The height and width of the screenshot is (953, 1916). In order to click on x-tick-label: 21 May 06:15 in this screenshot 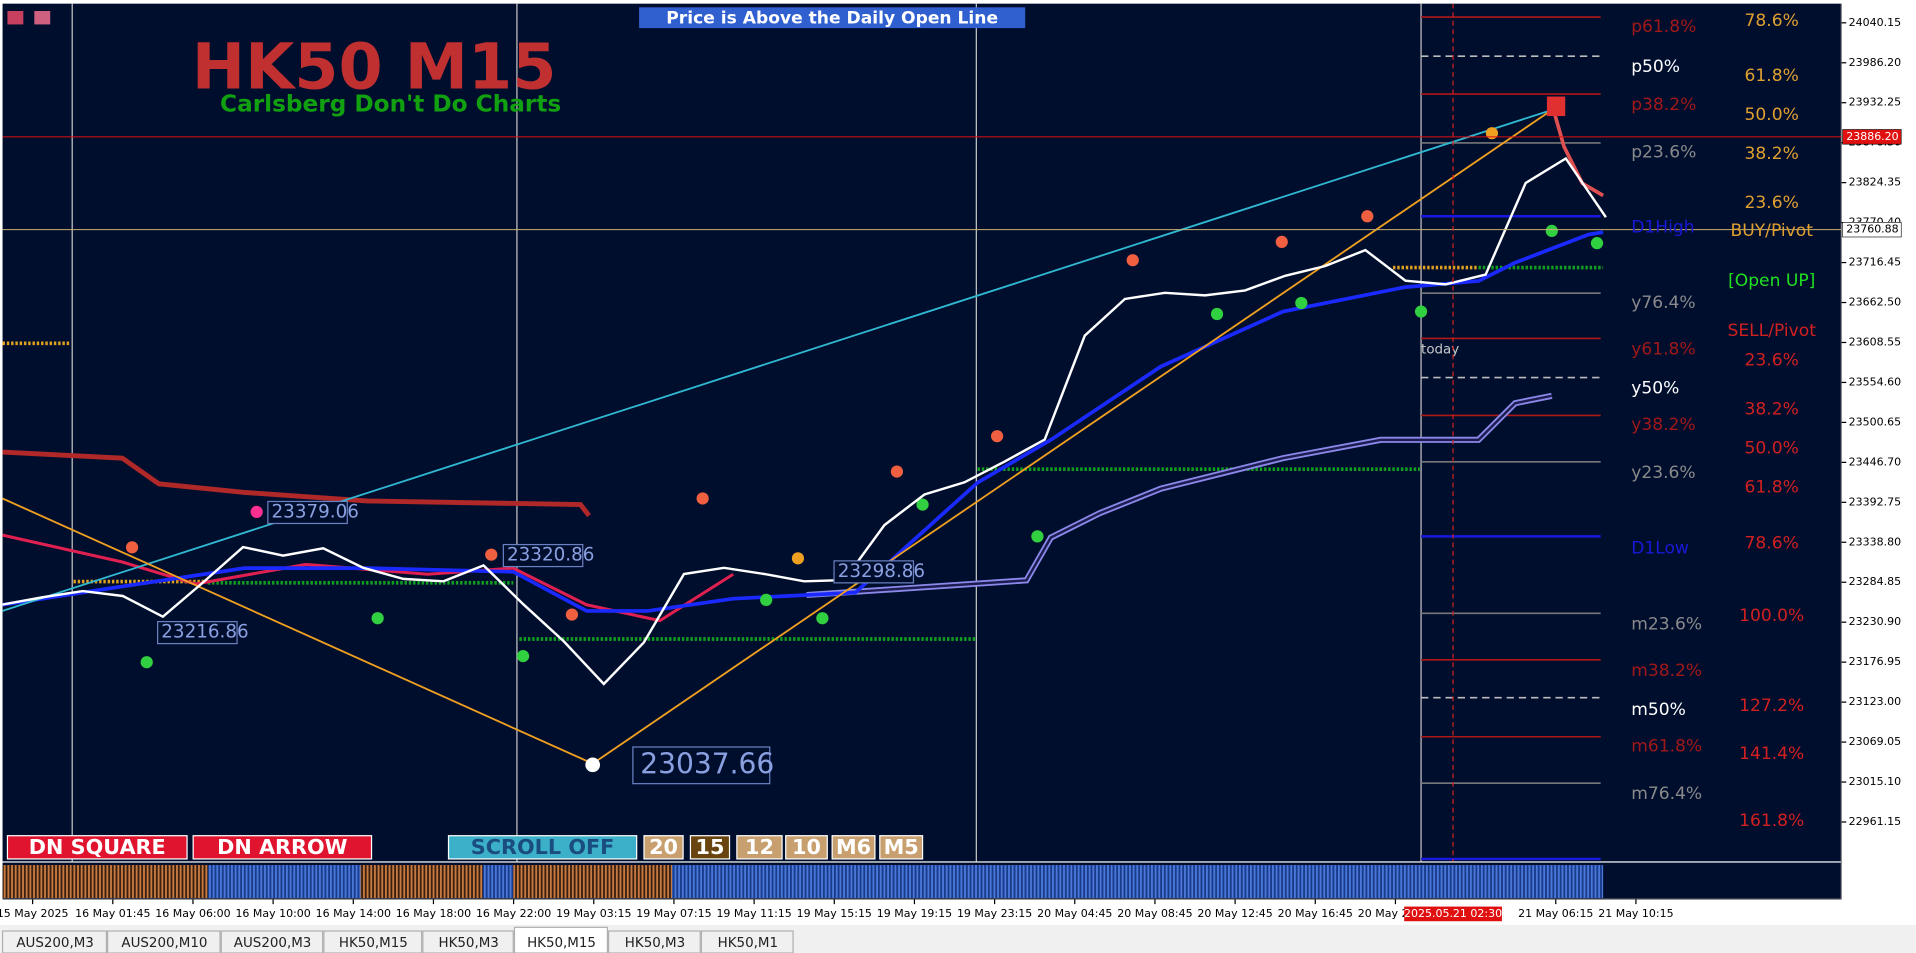, I will do `click(1555, 913)`.